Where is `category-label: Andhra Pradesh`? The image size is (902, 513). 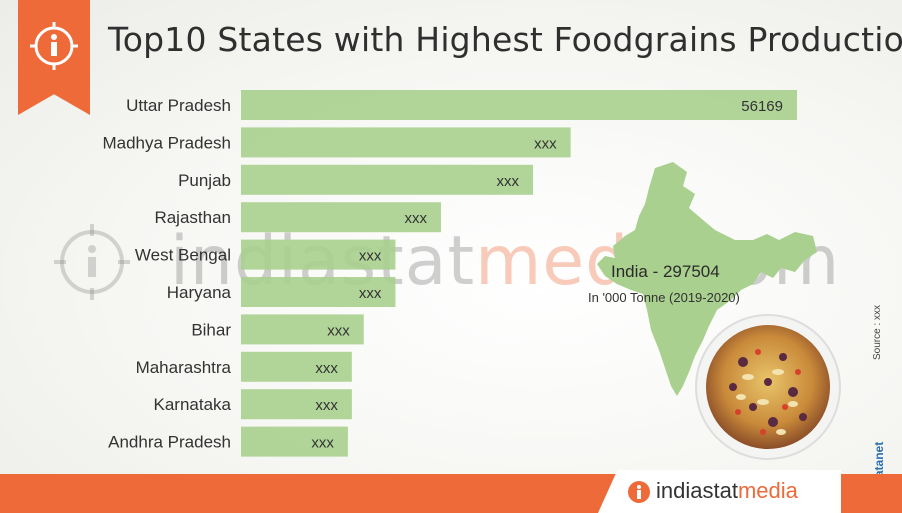 category-label: Andhra Pradesh is located at coordinates (169, 442).